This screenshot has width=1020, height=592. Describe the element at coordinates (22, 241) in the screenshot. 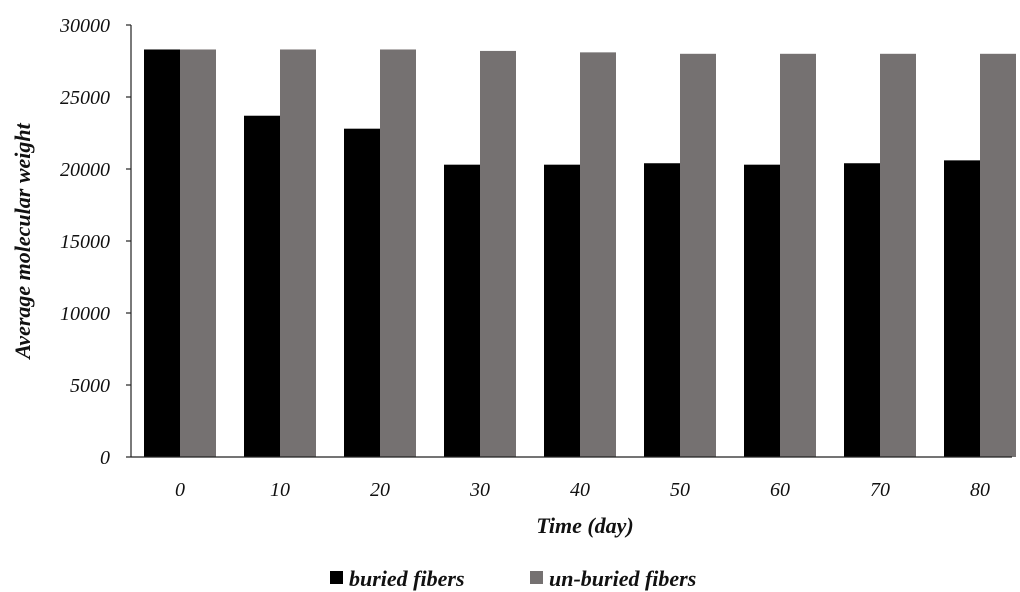

I see `y-axis-title: Average molecular weight` at that location.